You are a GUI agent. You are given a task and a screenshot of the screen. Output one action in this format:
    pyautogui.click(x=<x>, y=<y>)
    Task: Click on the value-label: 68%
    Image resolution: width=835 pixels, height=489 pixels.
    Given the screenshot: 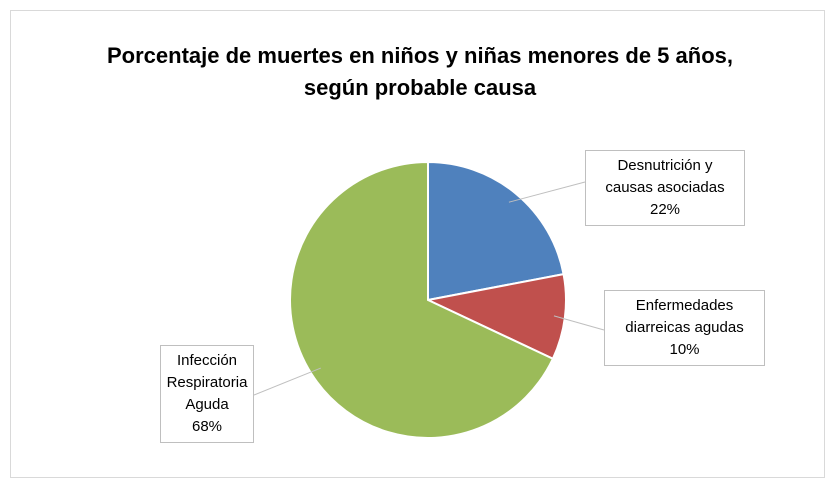 What is the action you would take?
    pyautogui.click(x=207, y=426)
    